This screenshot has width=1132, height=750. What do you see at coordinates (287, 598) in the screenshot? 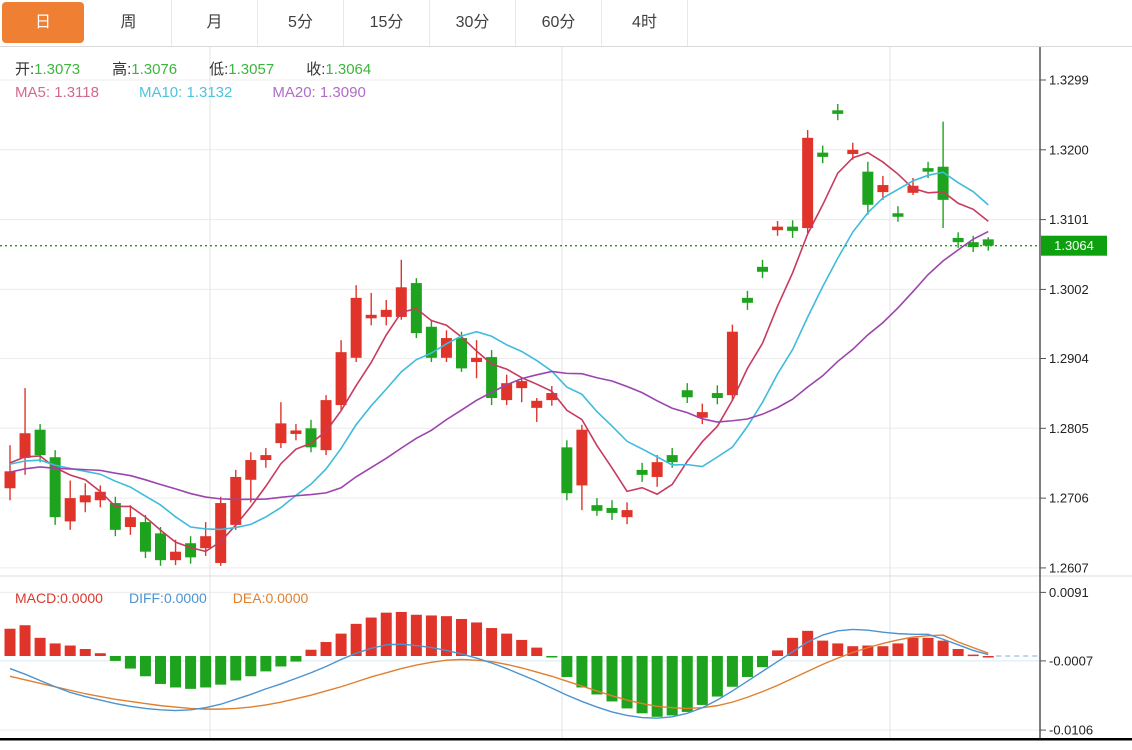
I see `dea-value: 0.0000` at bounding box center [287, 598].